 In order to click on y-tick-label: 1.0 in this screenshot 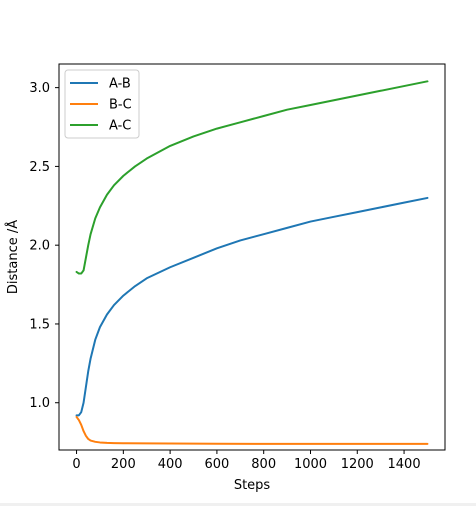, I will do `click(39, 403)`.